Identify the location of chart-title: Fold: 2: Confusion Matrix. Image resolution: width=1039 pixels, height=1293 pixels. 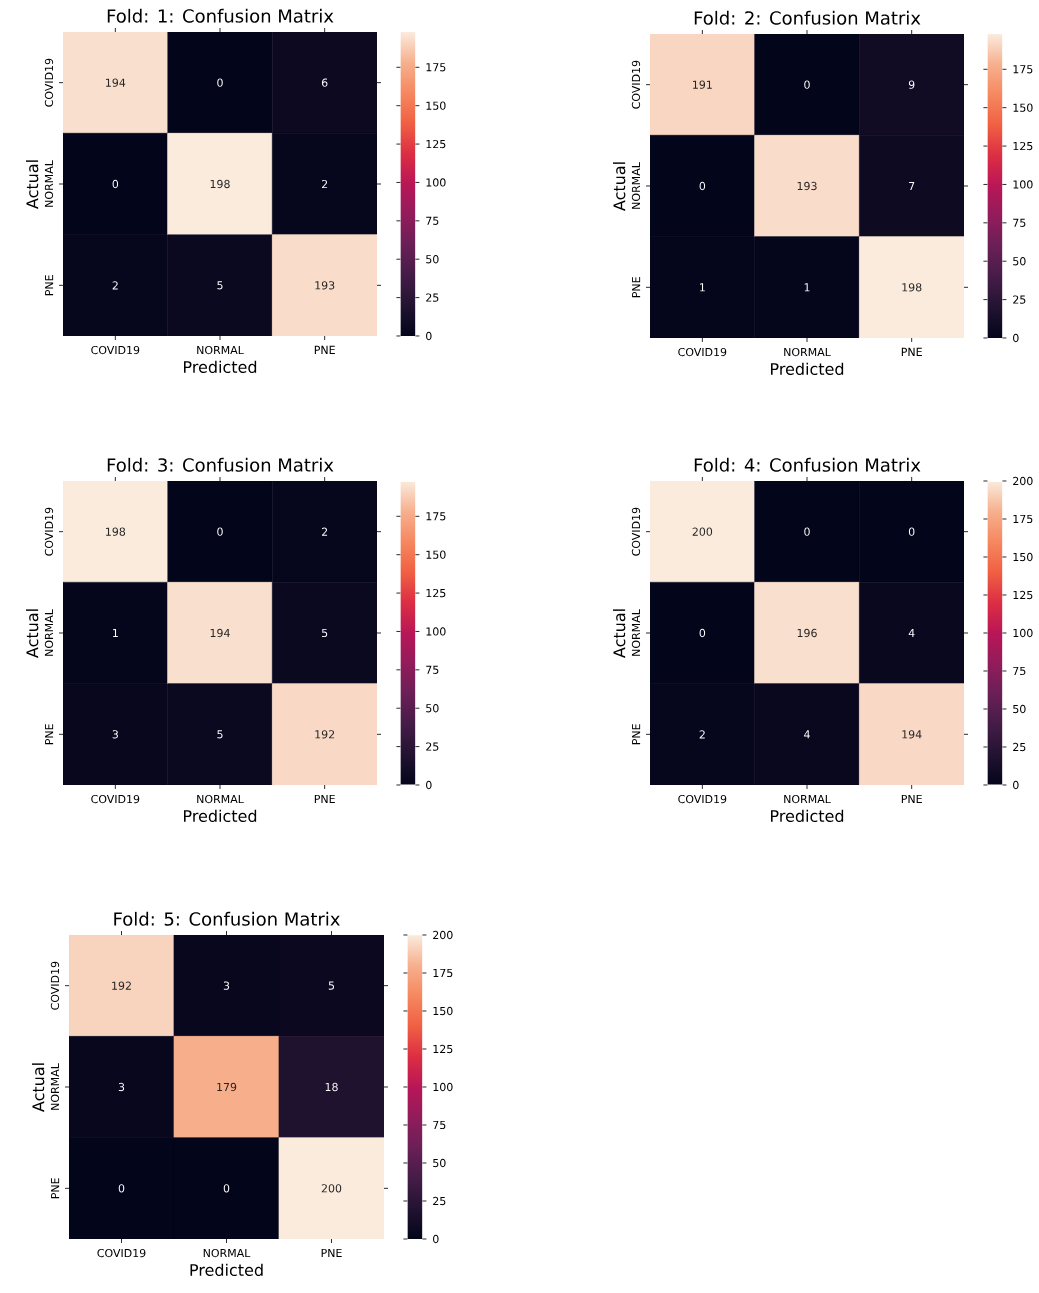
(807, 17).